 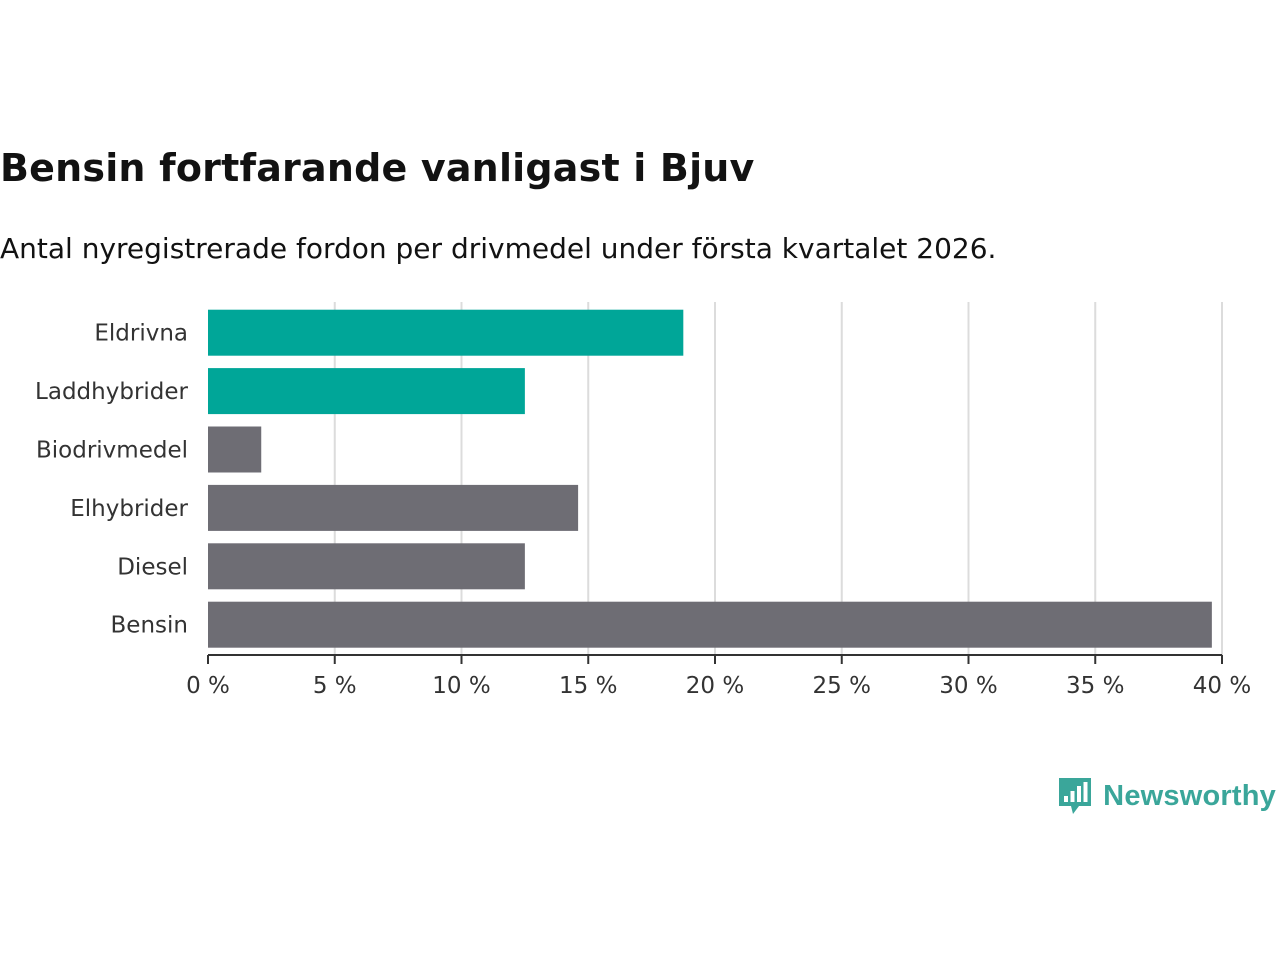 I want to click on x-tick-label-15: 15 %, so click(x=588, y=686).